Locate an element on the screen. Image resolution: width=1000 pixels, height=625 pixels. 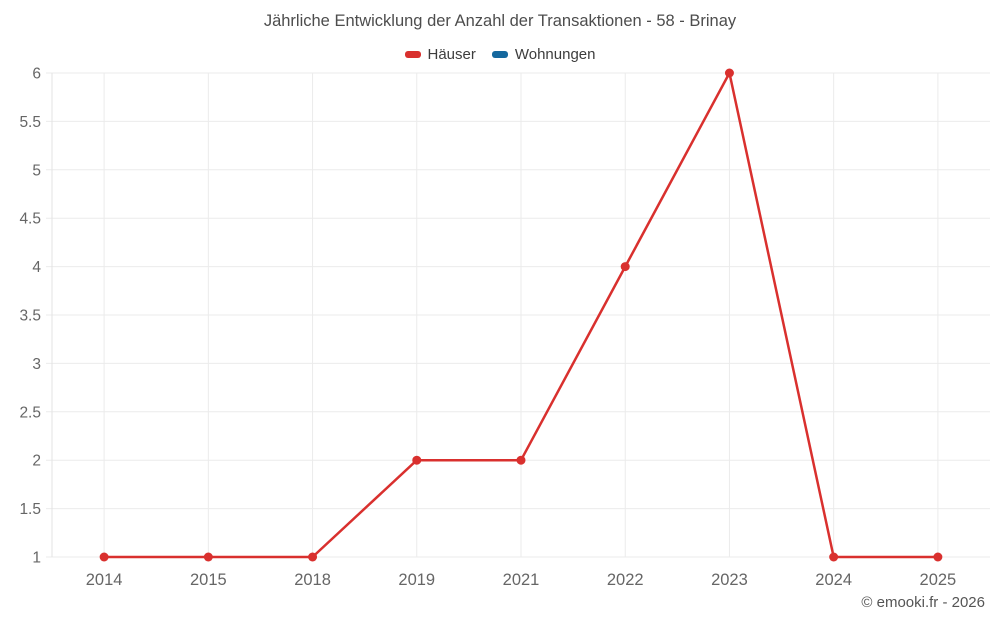
legend-item-hauser: Häuser is located at coordinates (440, 54).